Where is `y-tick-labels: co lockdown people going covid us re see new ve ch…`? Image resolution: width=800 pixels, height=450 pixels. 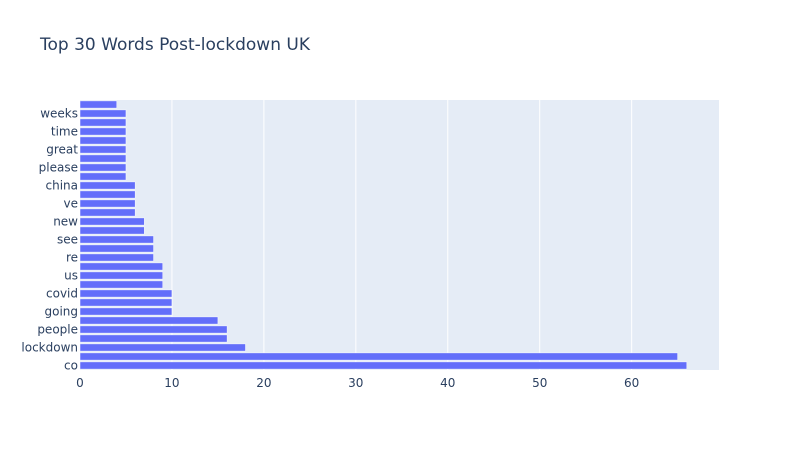
y-tick-labels: co lockdown people going covid us re see new ve ch… is located at coordinates (49, 240).